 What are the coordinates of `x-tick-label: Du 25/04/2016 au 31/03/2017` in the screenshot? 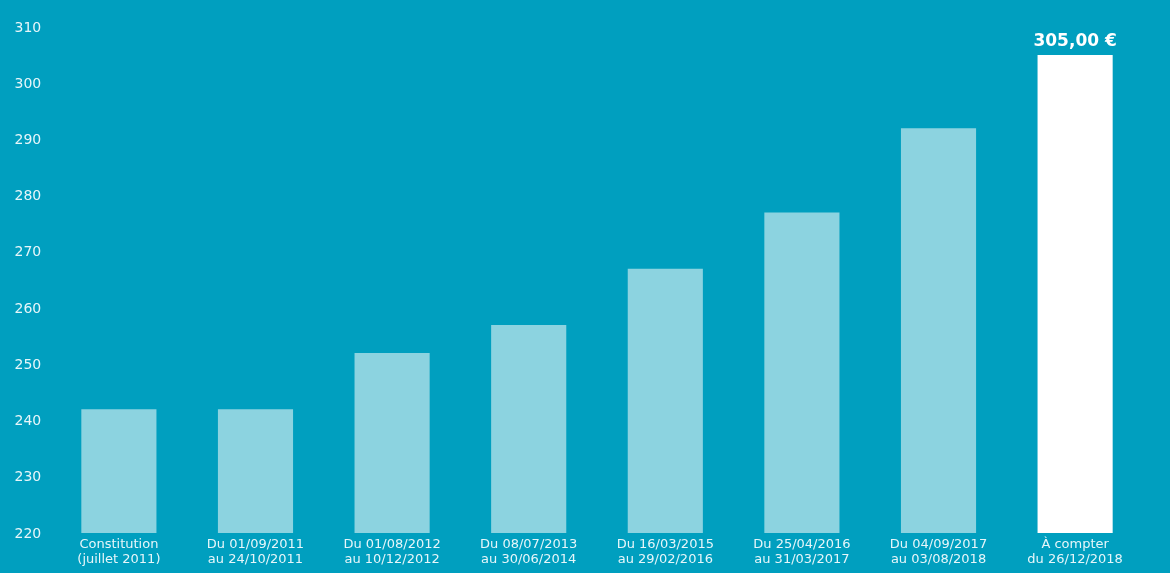 It's located at (802, 550).